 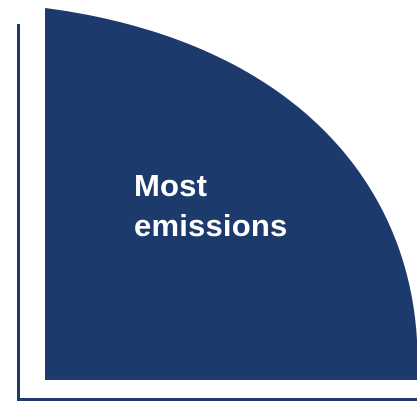 What do you see at coordinates (234, 206) in the screenshot?
I see `quadrant-label: Most emissions` at bounding box center [234, 206].